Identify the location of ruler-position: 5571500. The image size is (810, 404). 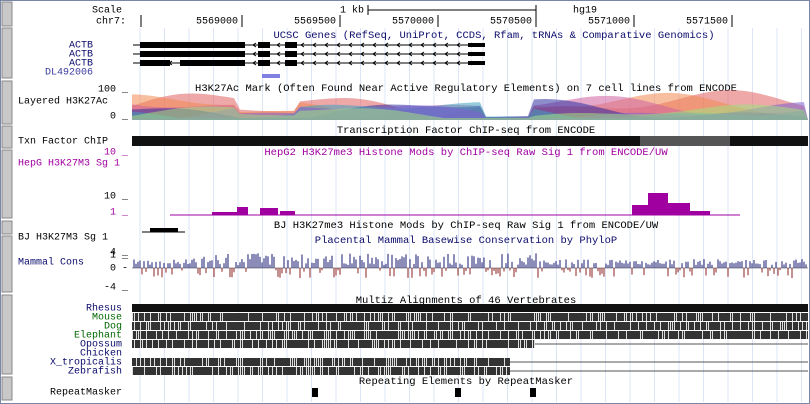
(707, 22).